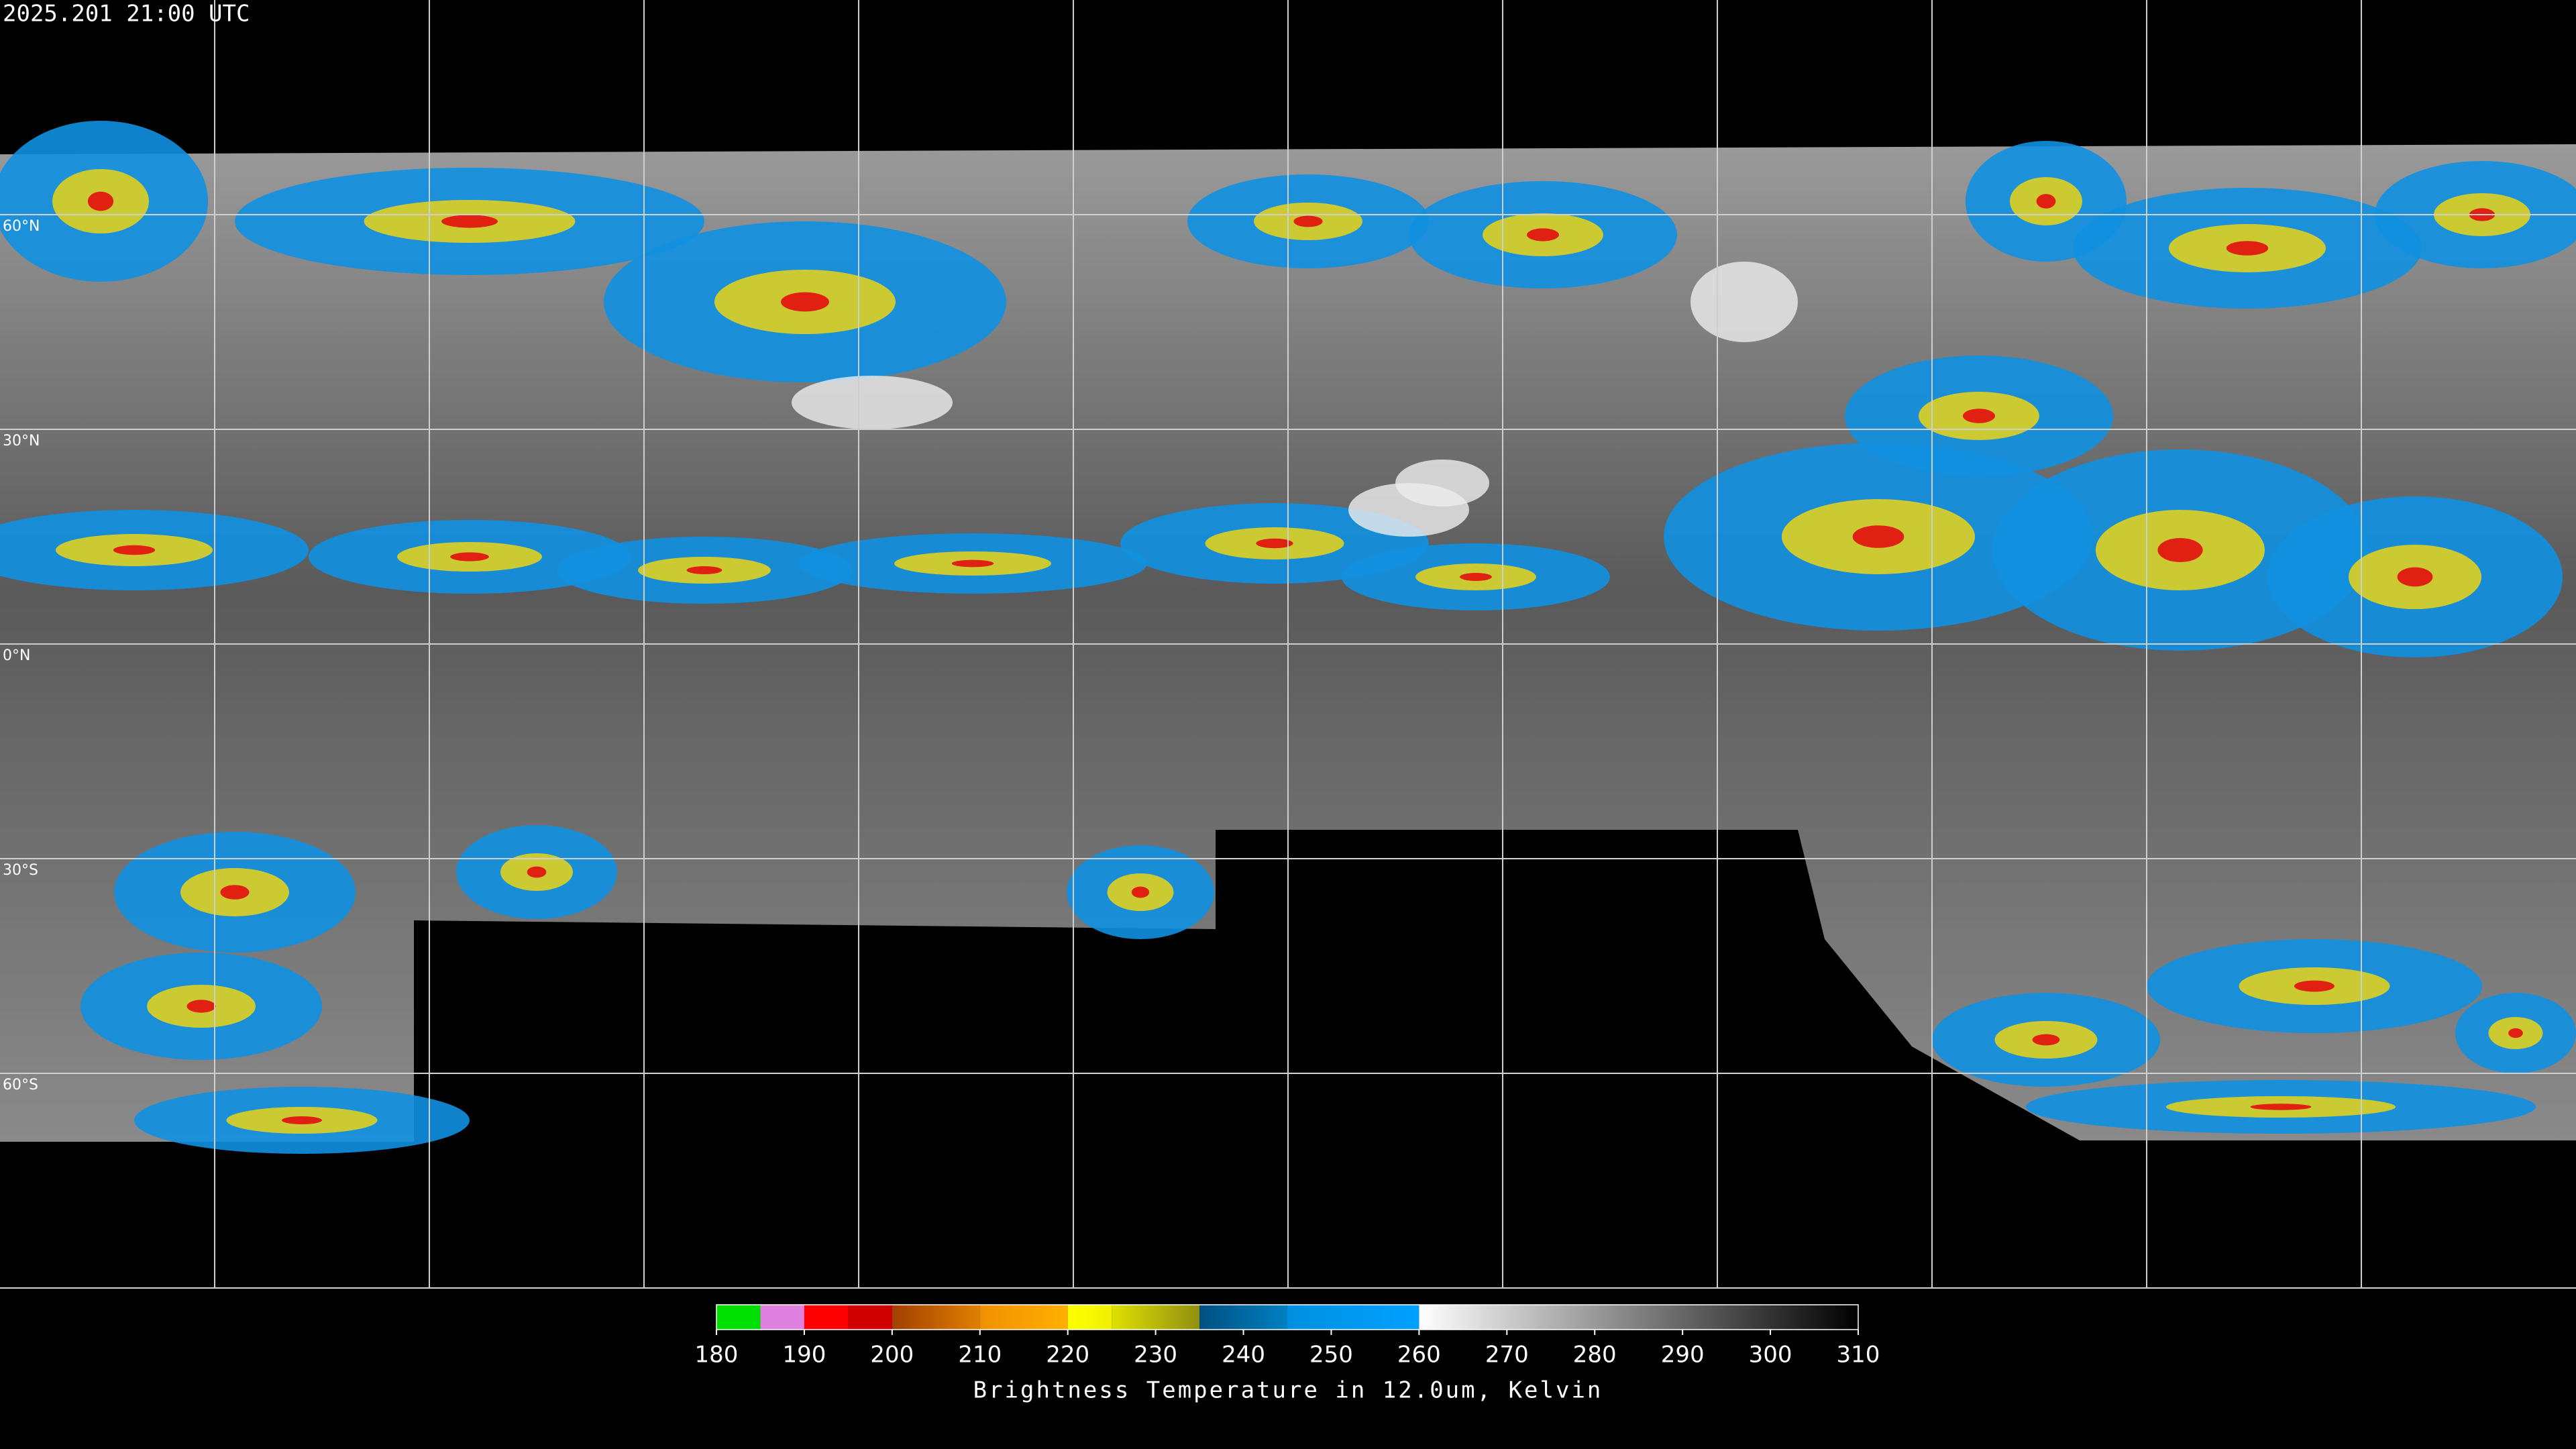 This screenshot has height=1449, width=2576. What do you see at coordinates (16, 655) in the screenshot?
I see `latitude-label: 0°N` at bounding box center [16, 655].